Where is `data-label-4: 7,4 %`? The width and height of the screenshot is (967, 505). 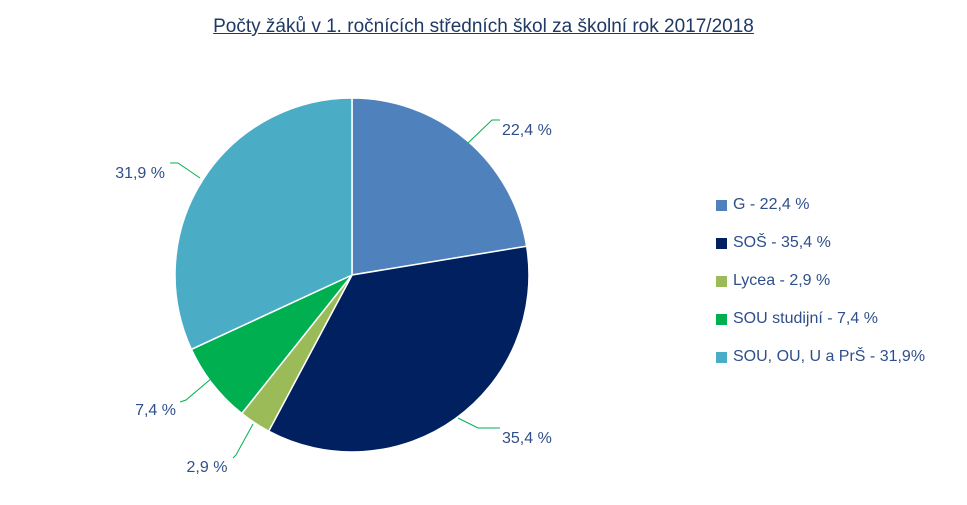
data-label-4: 7,4 % is located at coordinates (155, 410).